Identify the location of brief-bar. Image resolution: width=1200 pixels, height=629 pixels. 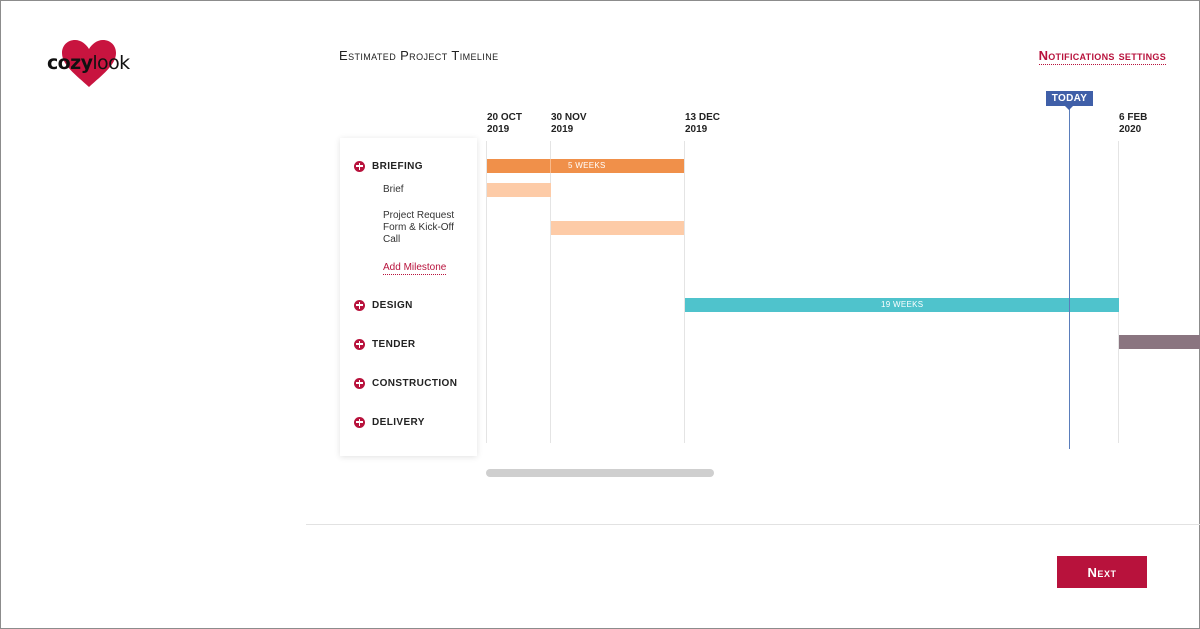
(519, 190).